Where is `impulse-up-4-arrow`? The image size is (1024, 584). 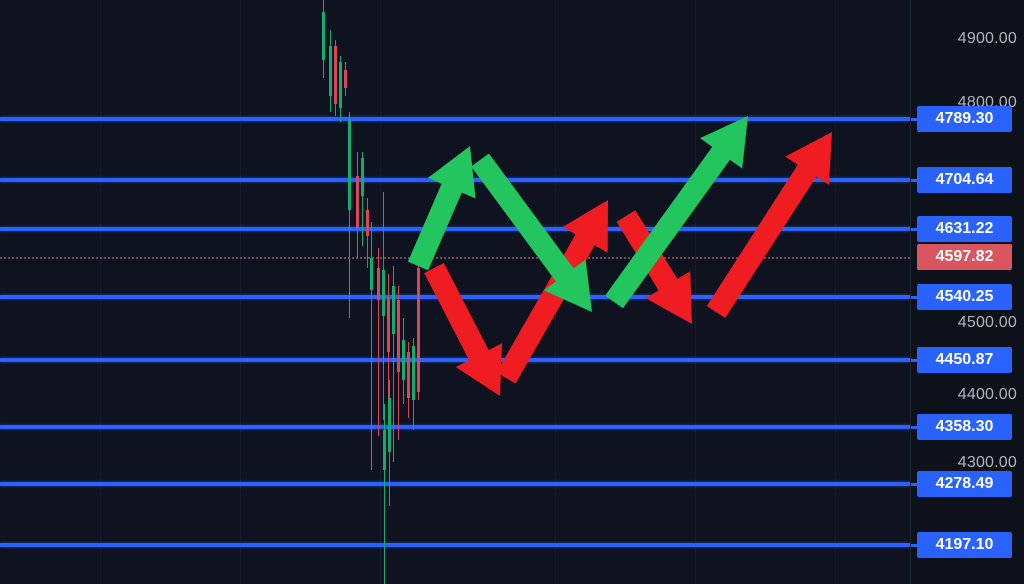
impulse-up-4-arrow is located at coordinates (769, 225).